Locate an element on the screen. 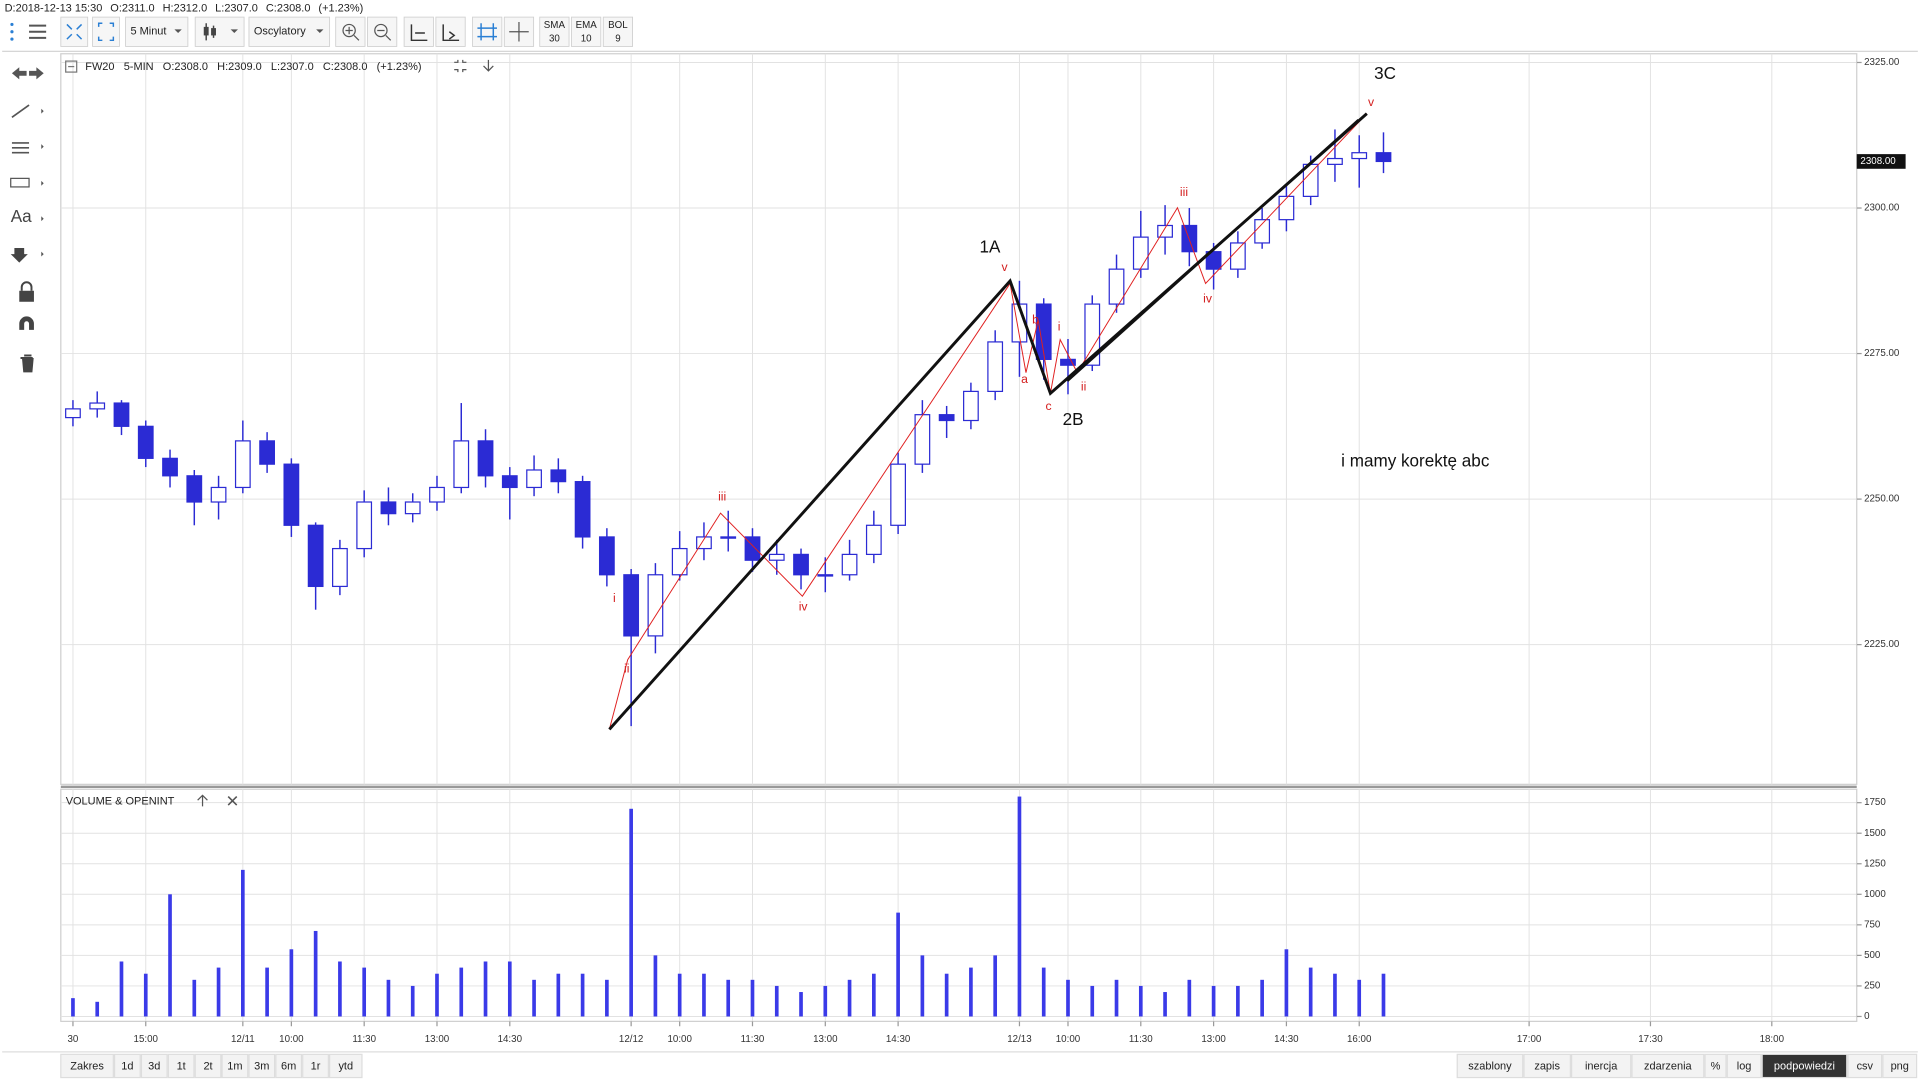 The height and width of the screenshot is (1080, 1920). x-tick-label: 17:00 is located at coordinates (1529, 1039).